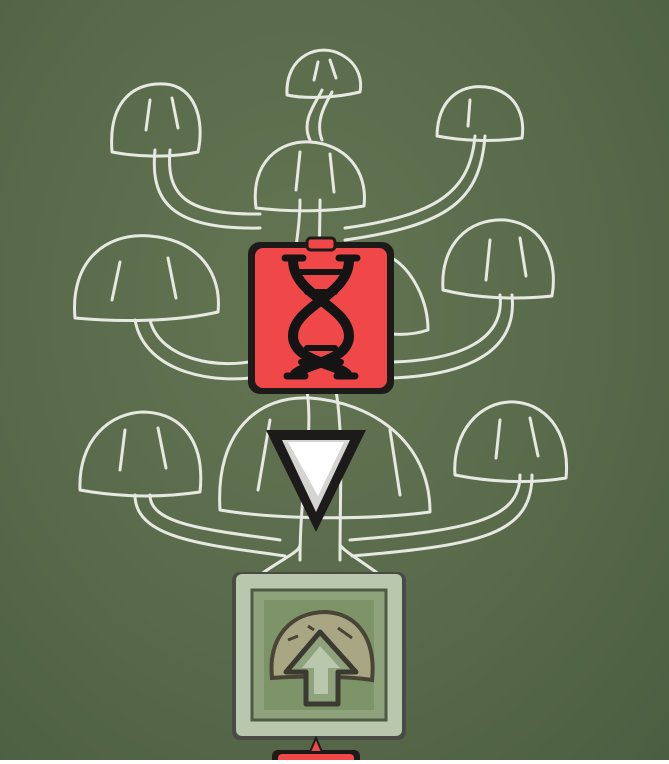 The height and width of the screenshot is (764, 669). I want to click on gene-node, so click(321, 316).